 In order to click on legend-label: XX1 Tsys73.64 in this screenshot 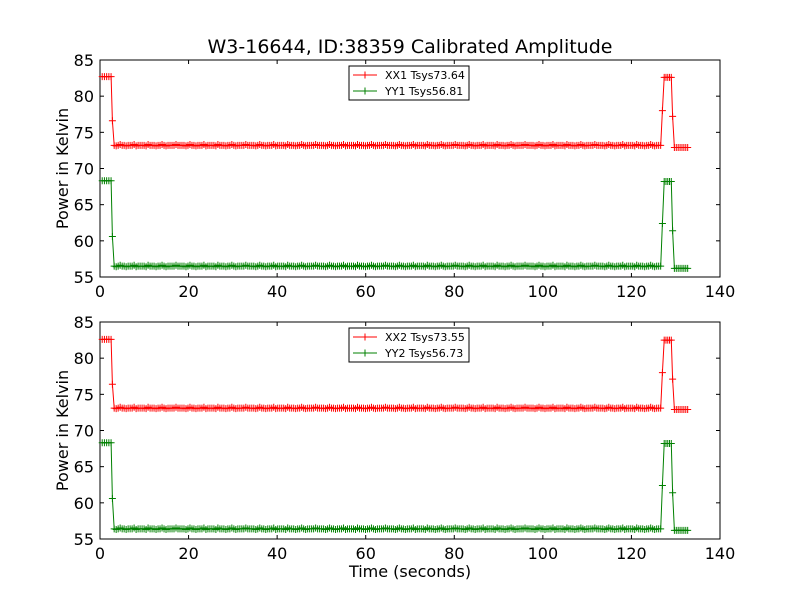, I will do `click(425, 75)`.